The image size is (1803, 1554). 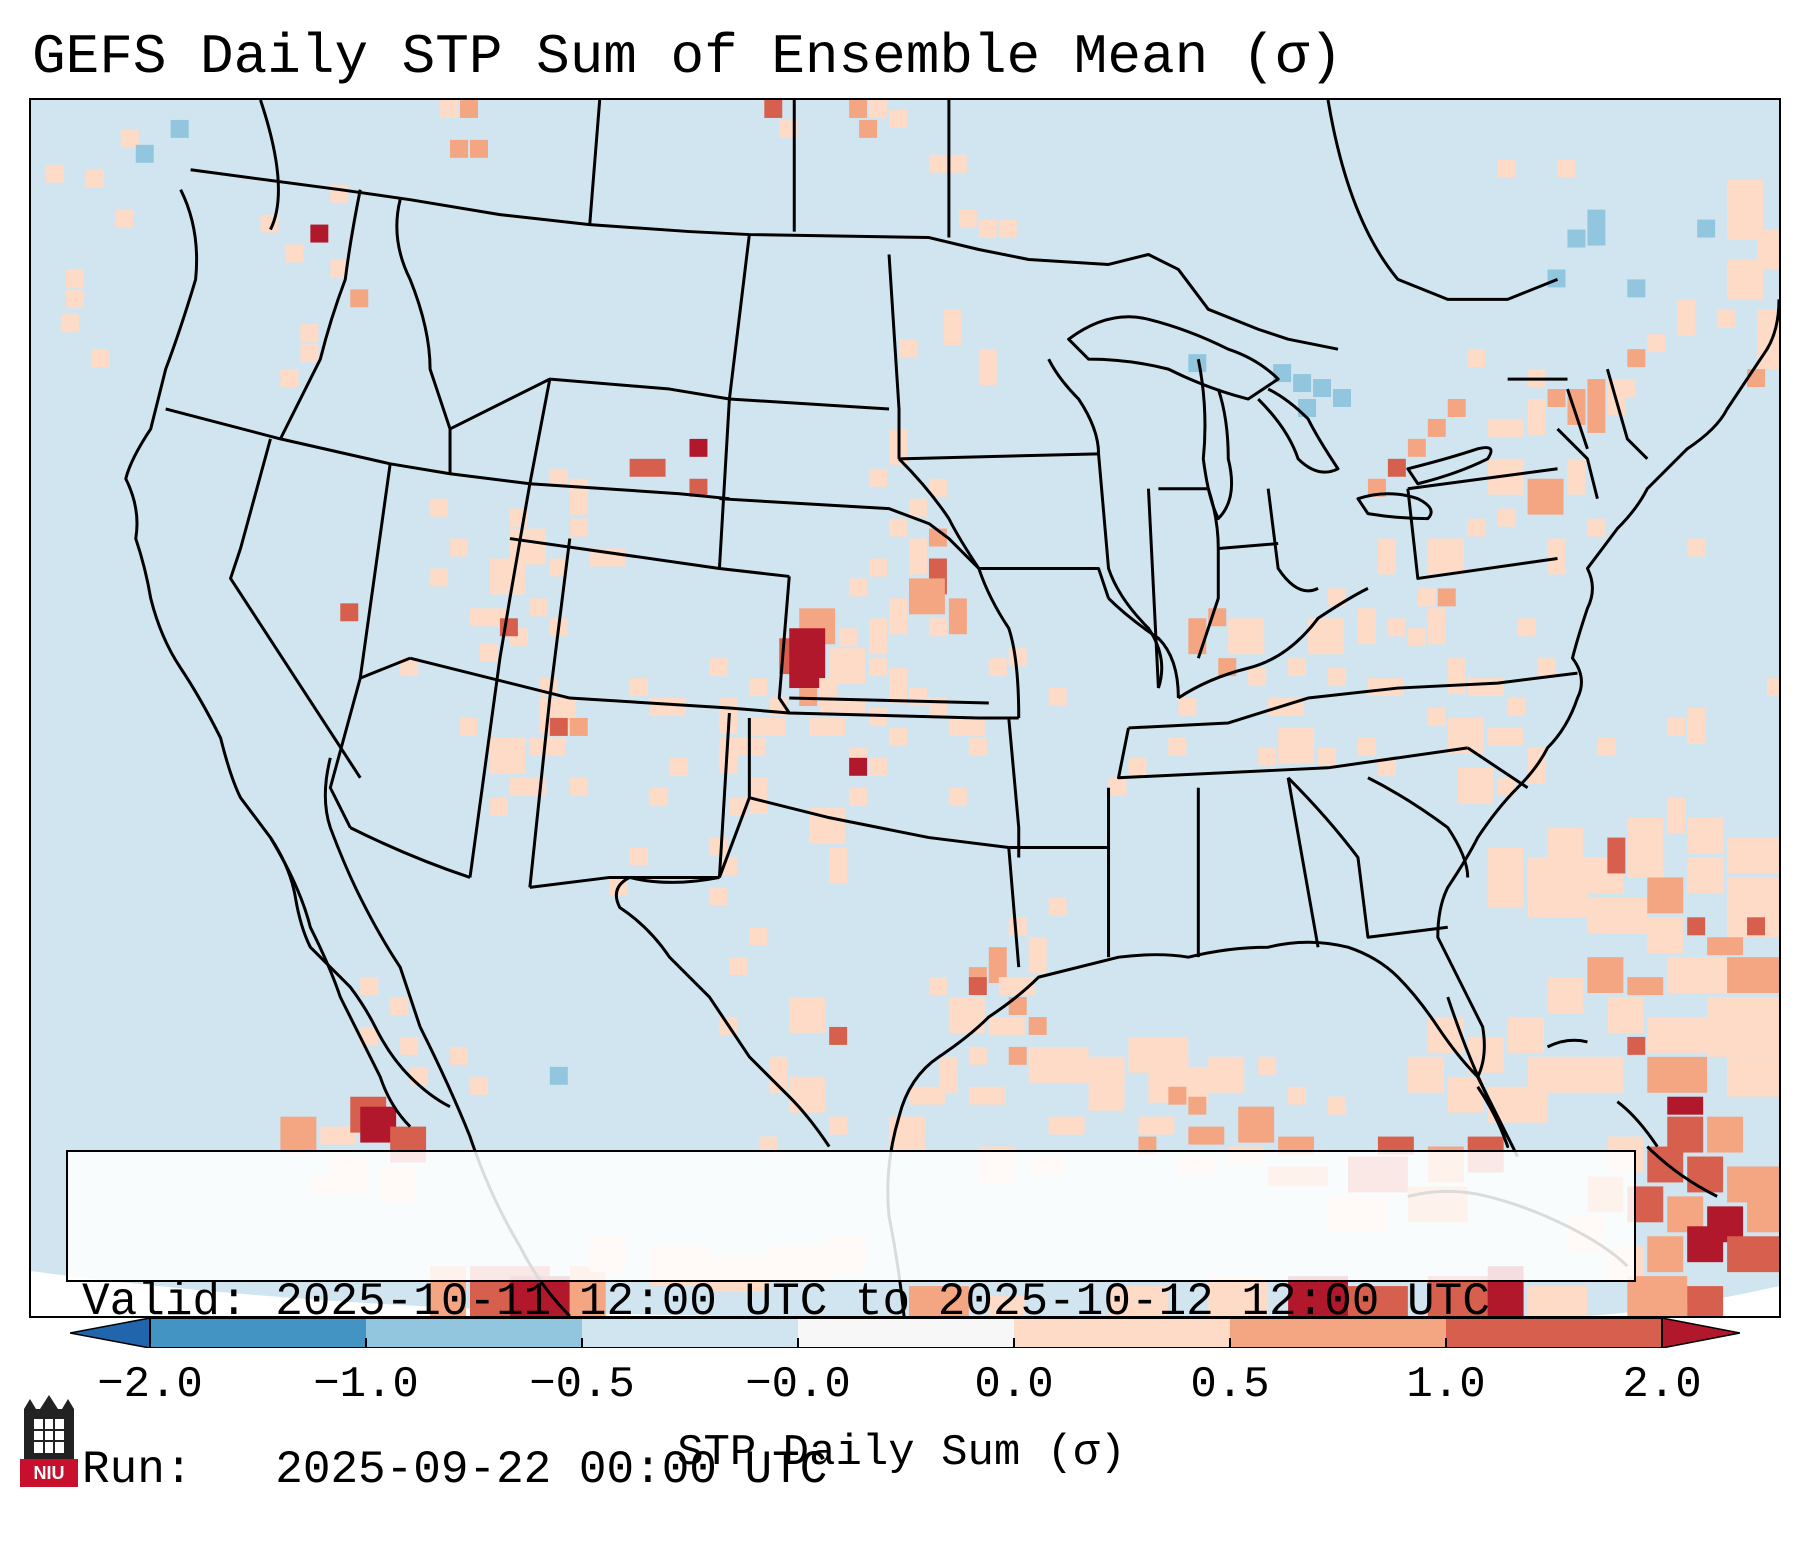 I want to click on colorbar-tick-label: −0.0, so click(x=798, y=1385).